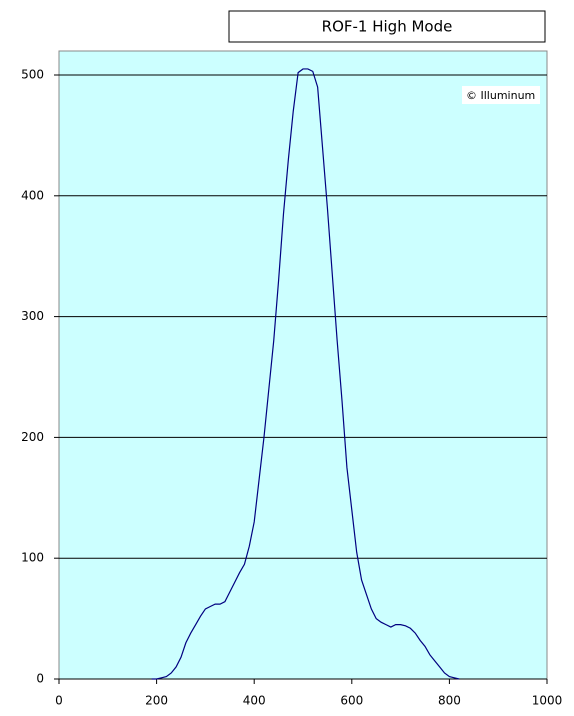 The image size is (574, 716). What do you see at coordinates (40, 679) in the screenshot?
I see `y-tick-label: 0` at bounding box center [40, 679].